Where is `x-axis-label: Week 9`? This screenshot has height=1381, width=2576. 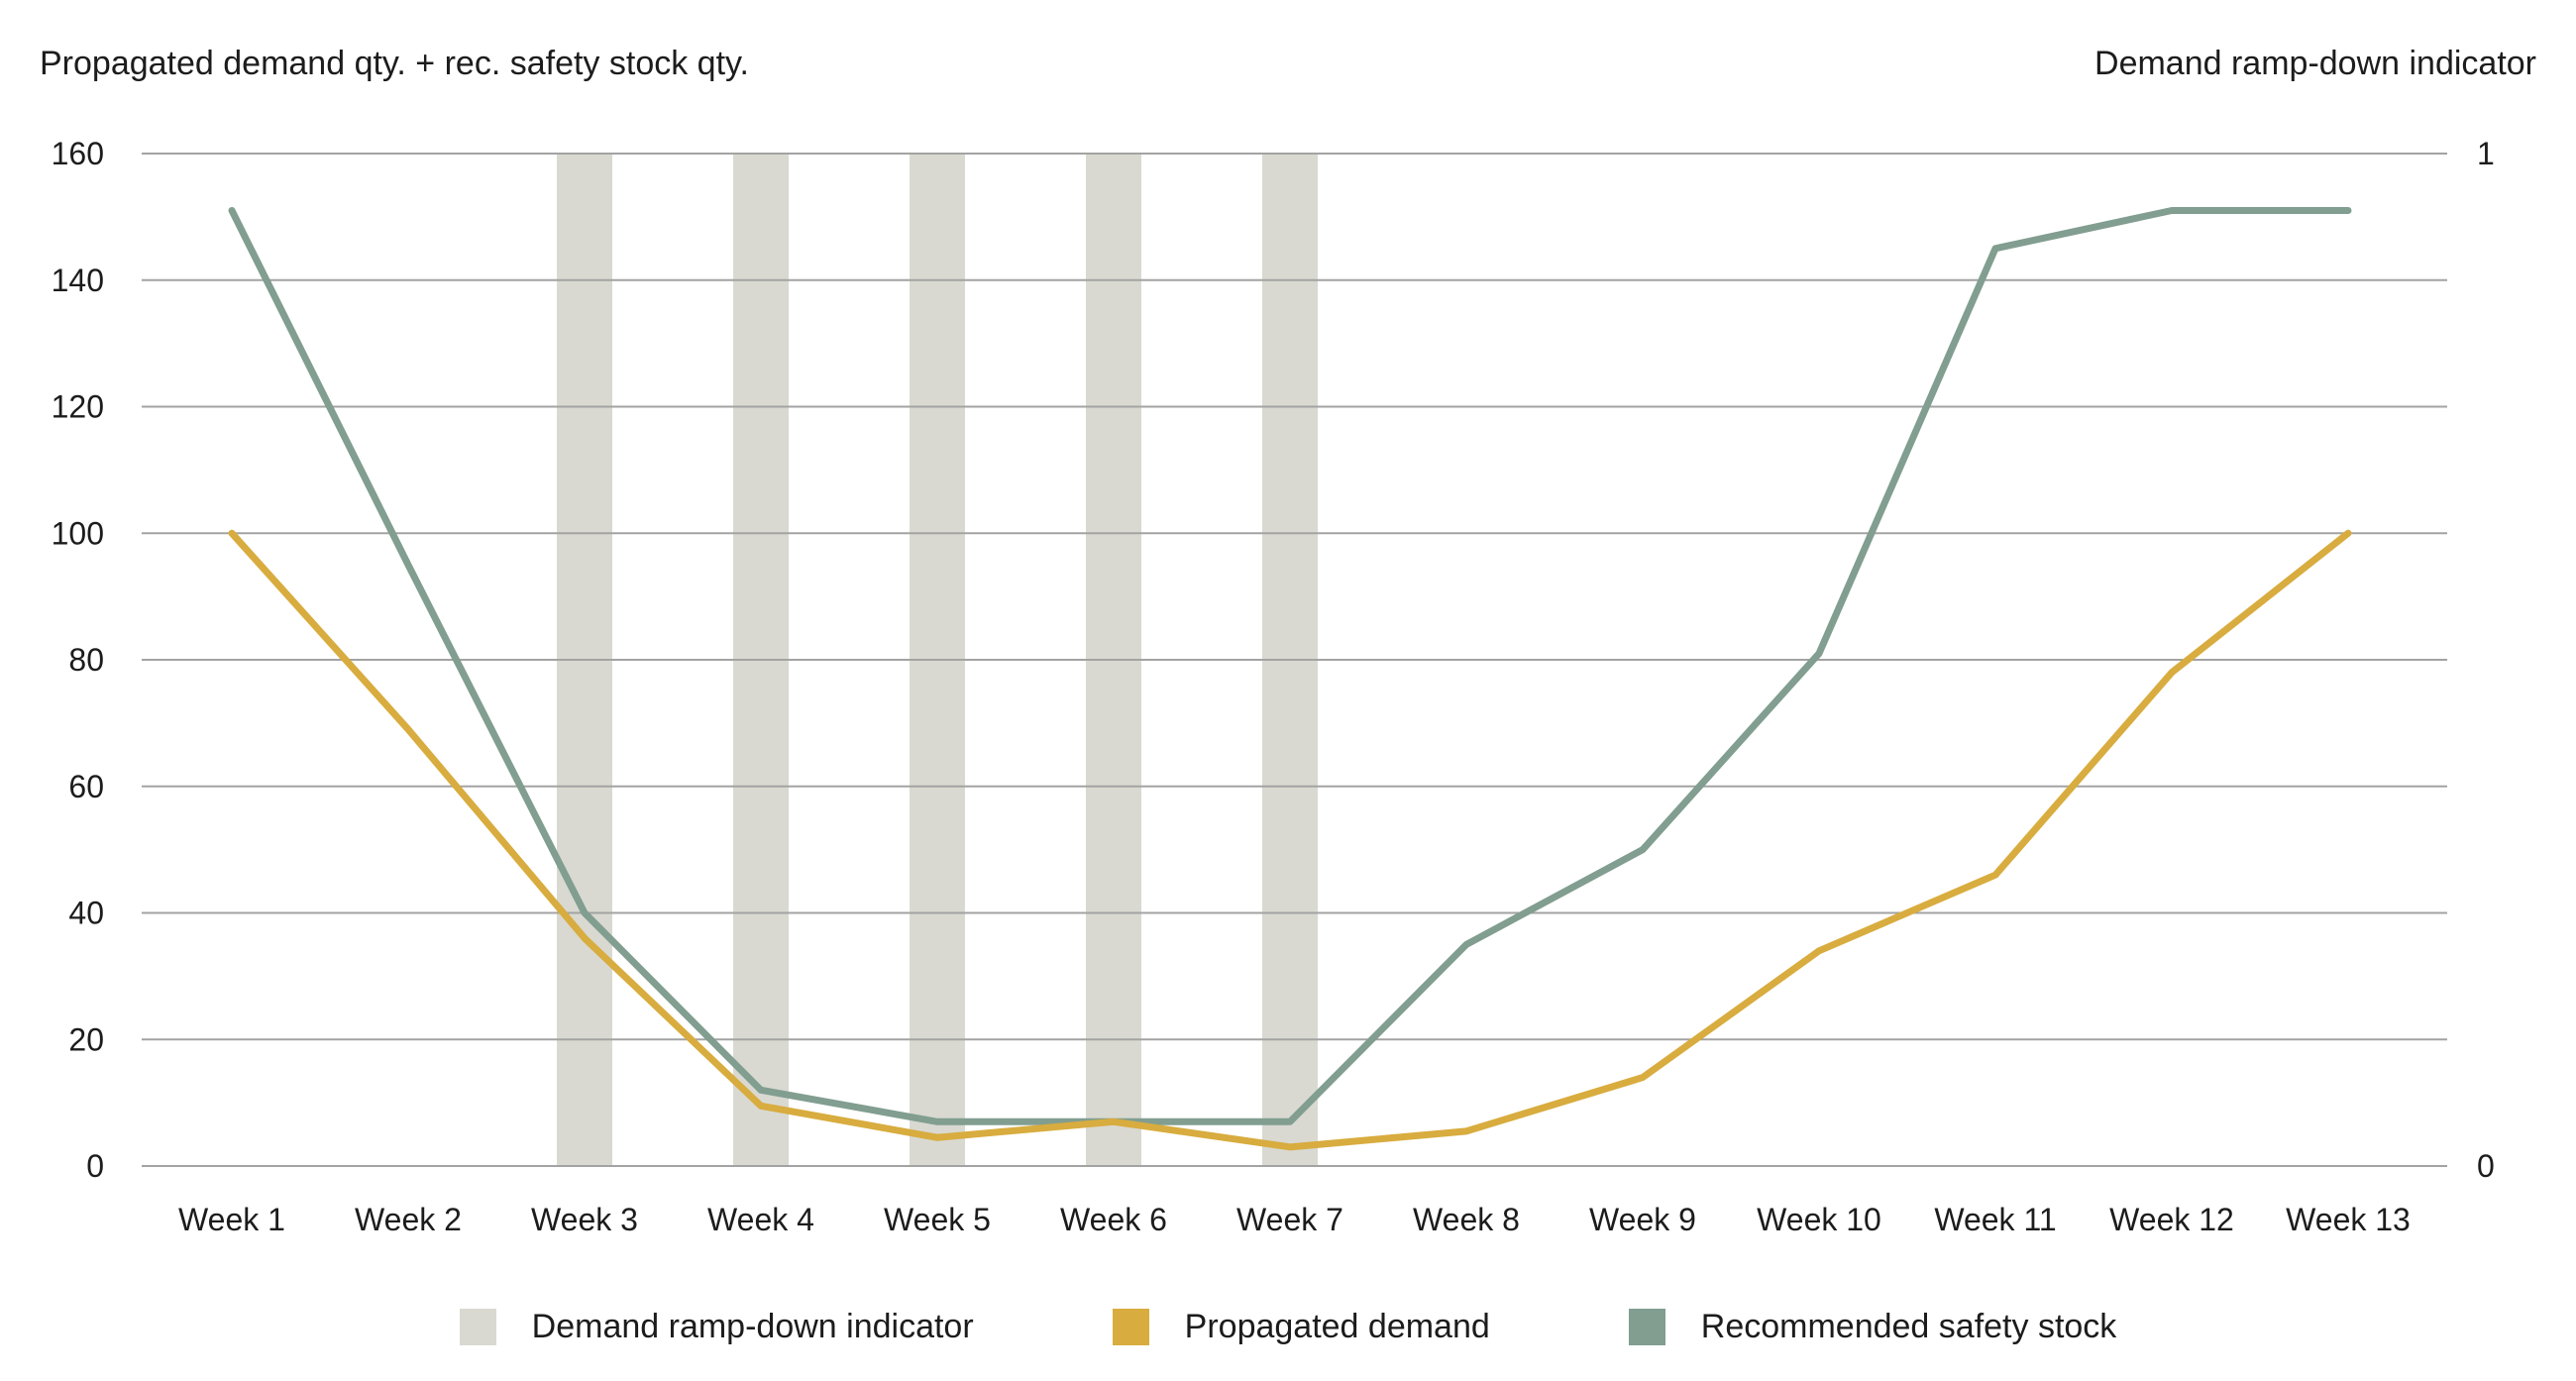 x-axis-label: Week 9 is located at coordinates (1643, 1219).